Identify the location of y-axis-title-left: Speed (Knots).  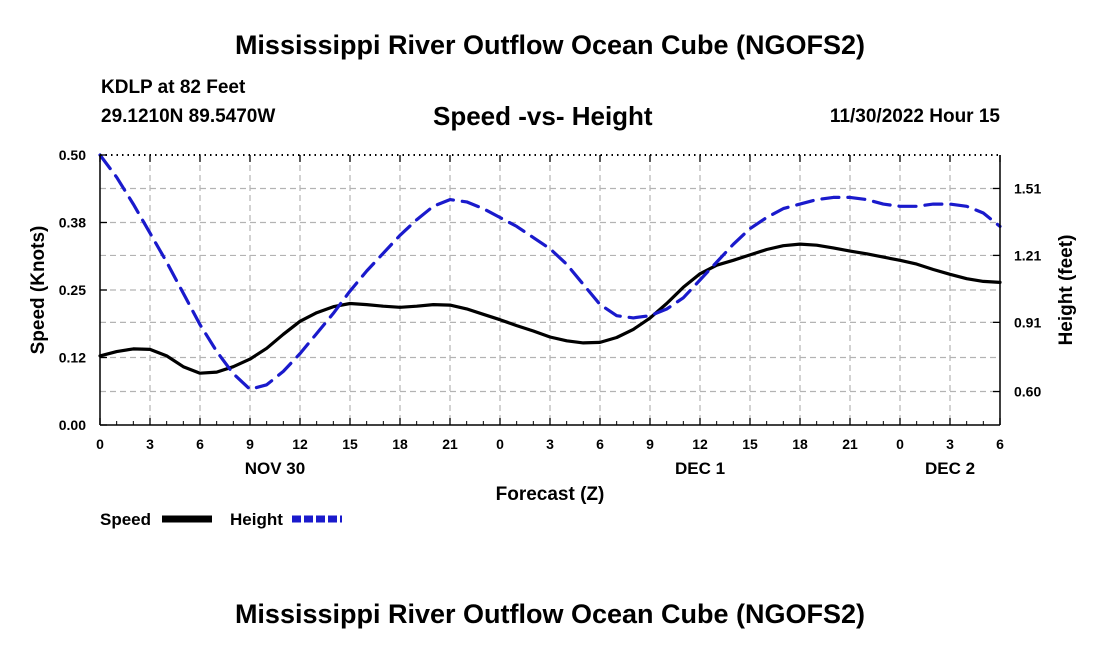
(38, 290).